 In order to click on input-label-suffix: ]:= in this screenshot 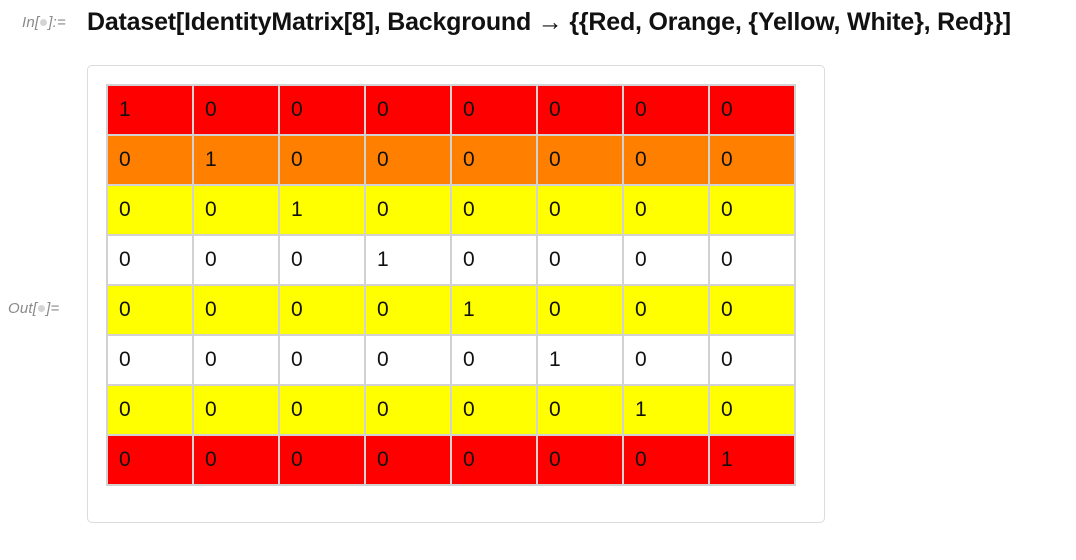, I will do `click(57, 22)`.